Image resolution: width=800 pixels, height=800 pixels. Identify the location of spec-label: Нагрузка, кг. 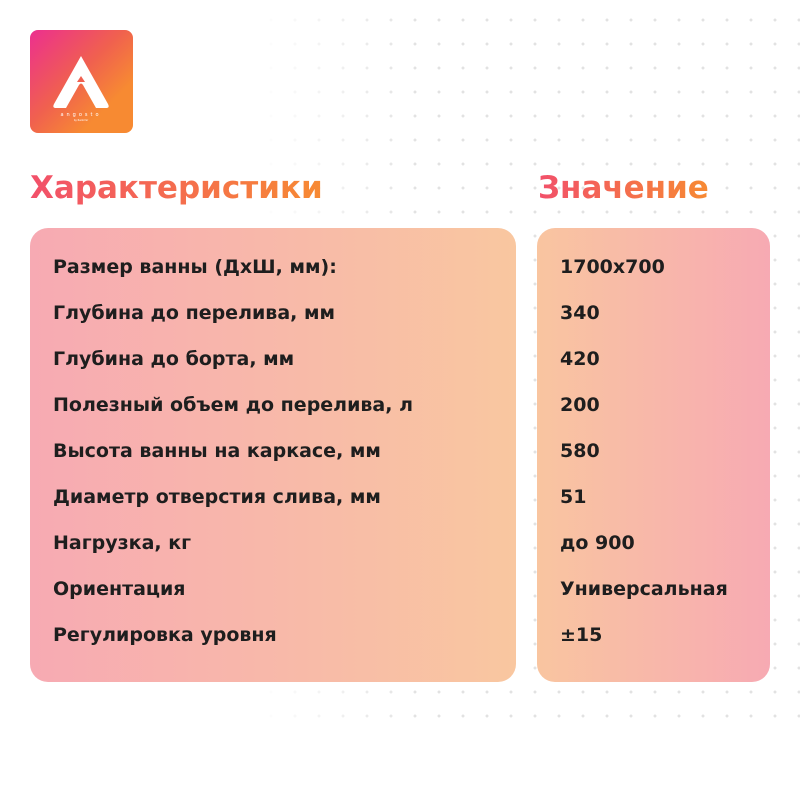
(122, 543).